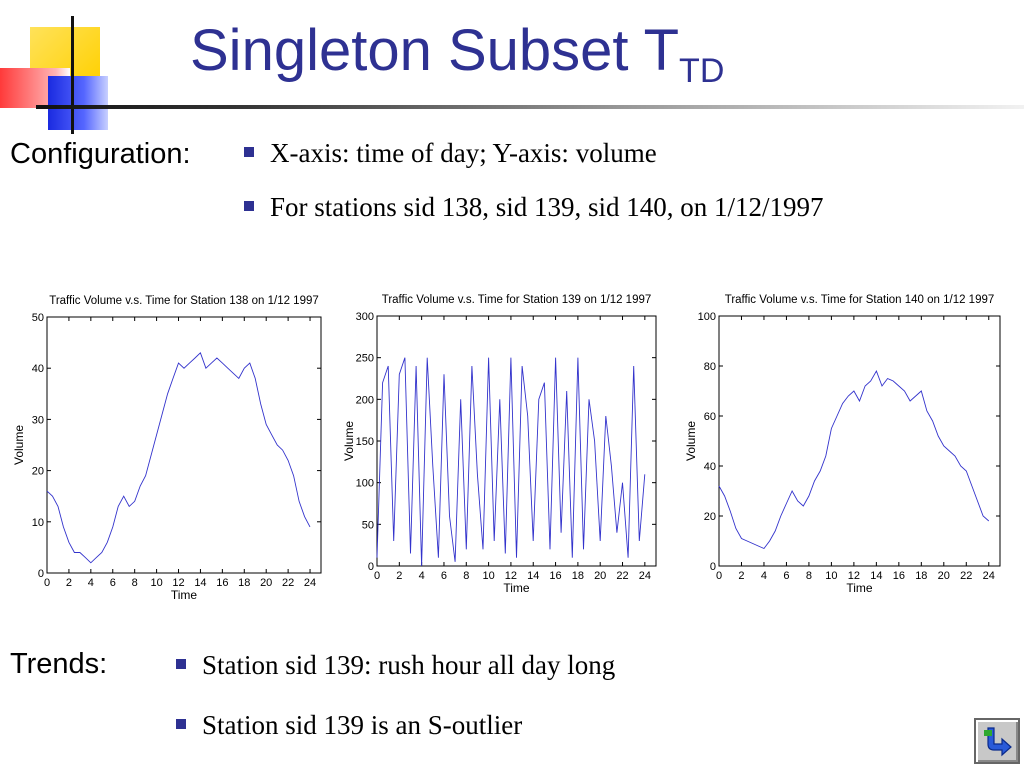  I want to click on y-tick-label: 80, so click(710, 367).